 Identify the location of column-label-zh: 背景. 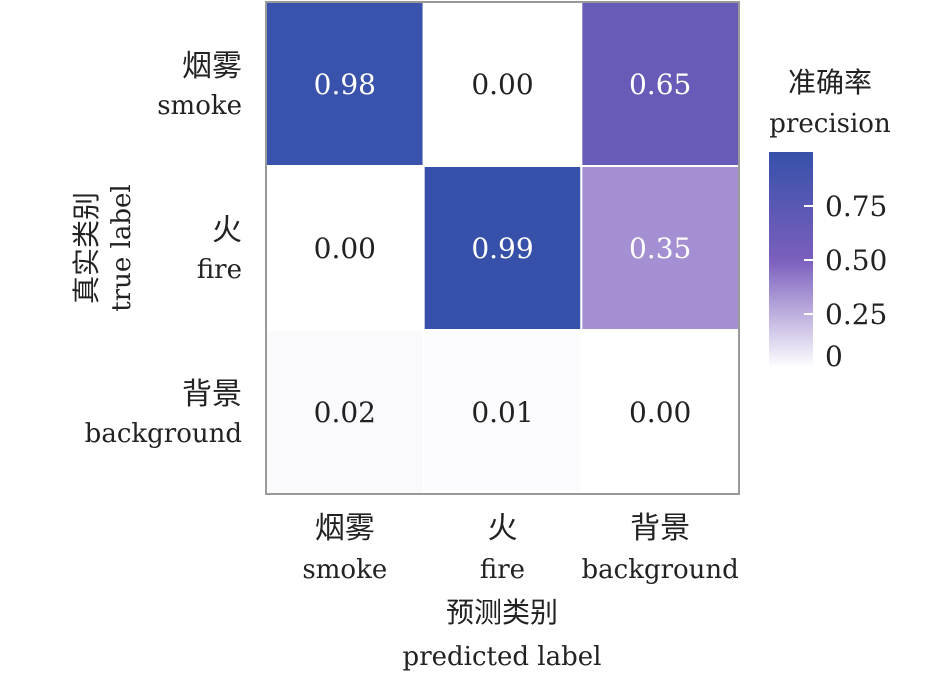
(660, 528).